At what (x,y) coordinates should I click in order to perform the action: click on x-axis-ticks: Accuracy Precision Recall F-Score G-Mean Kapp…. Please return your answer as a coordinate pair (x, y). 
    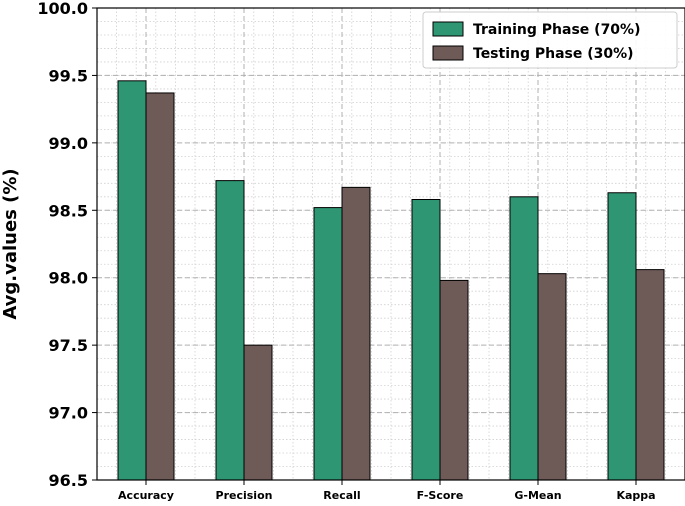
    Looking at the image, I should click on (387, 491).